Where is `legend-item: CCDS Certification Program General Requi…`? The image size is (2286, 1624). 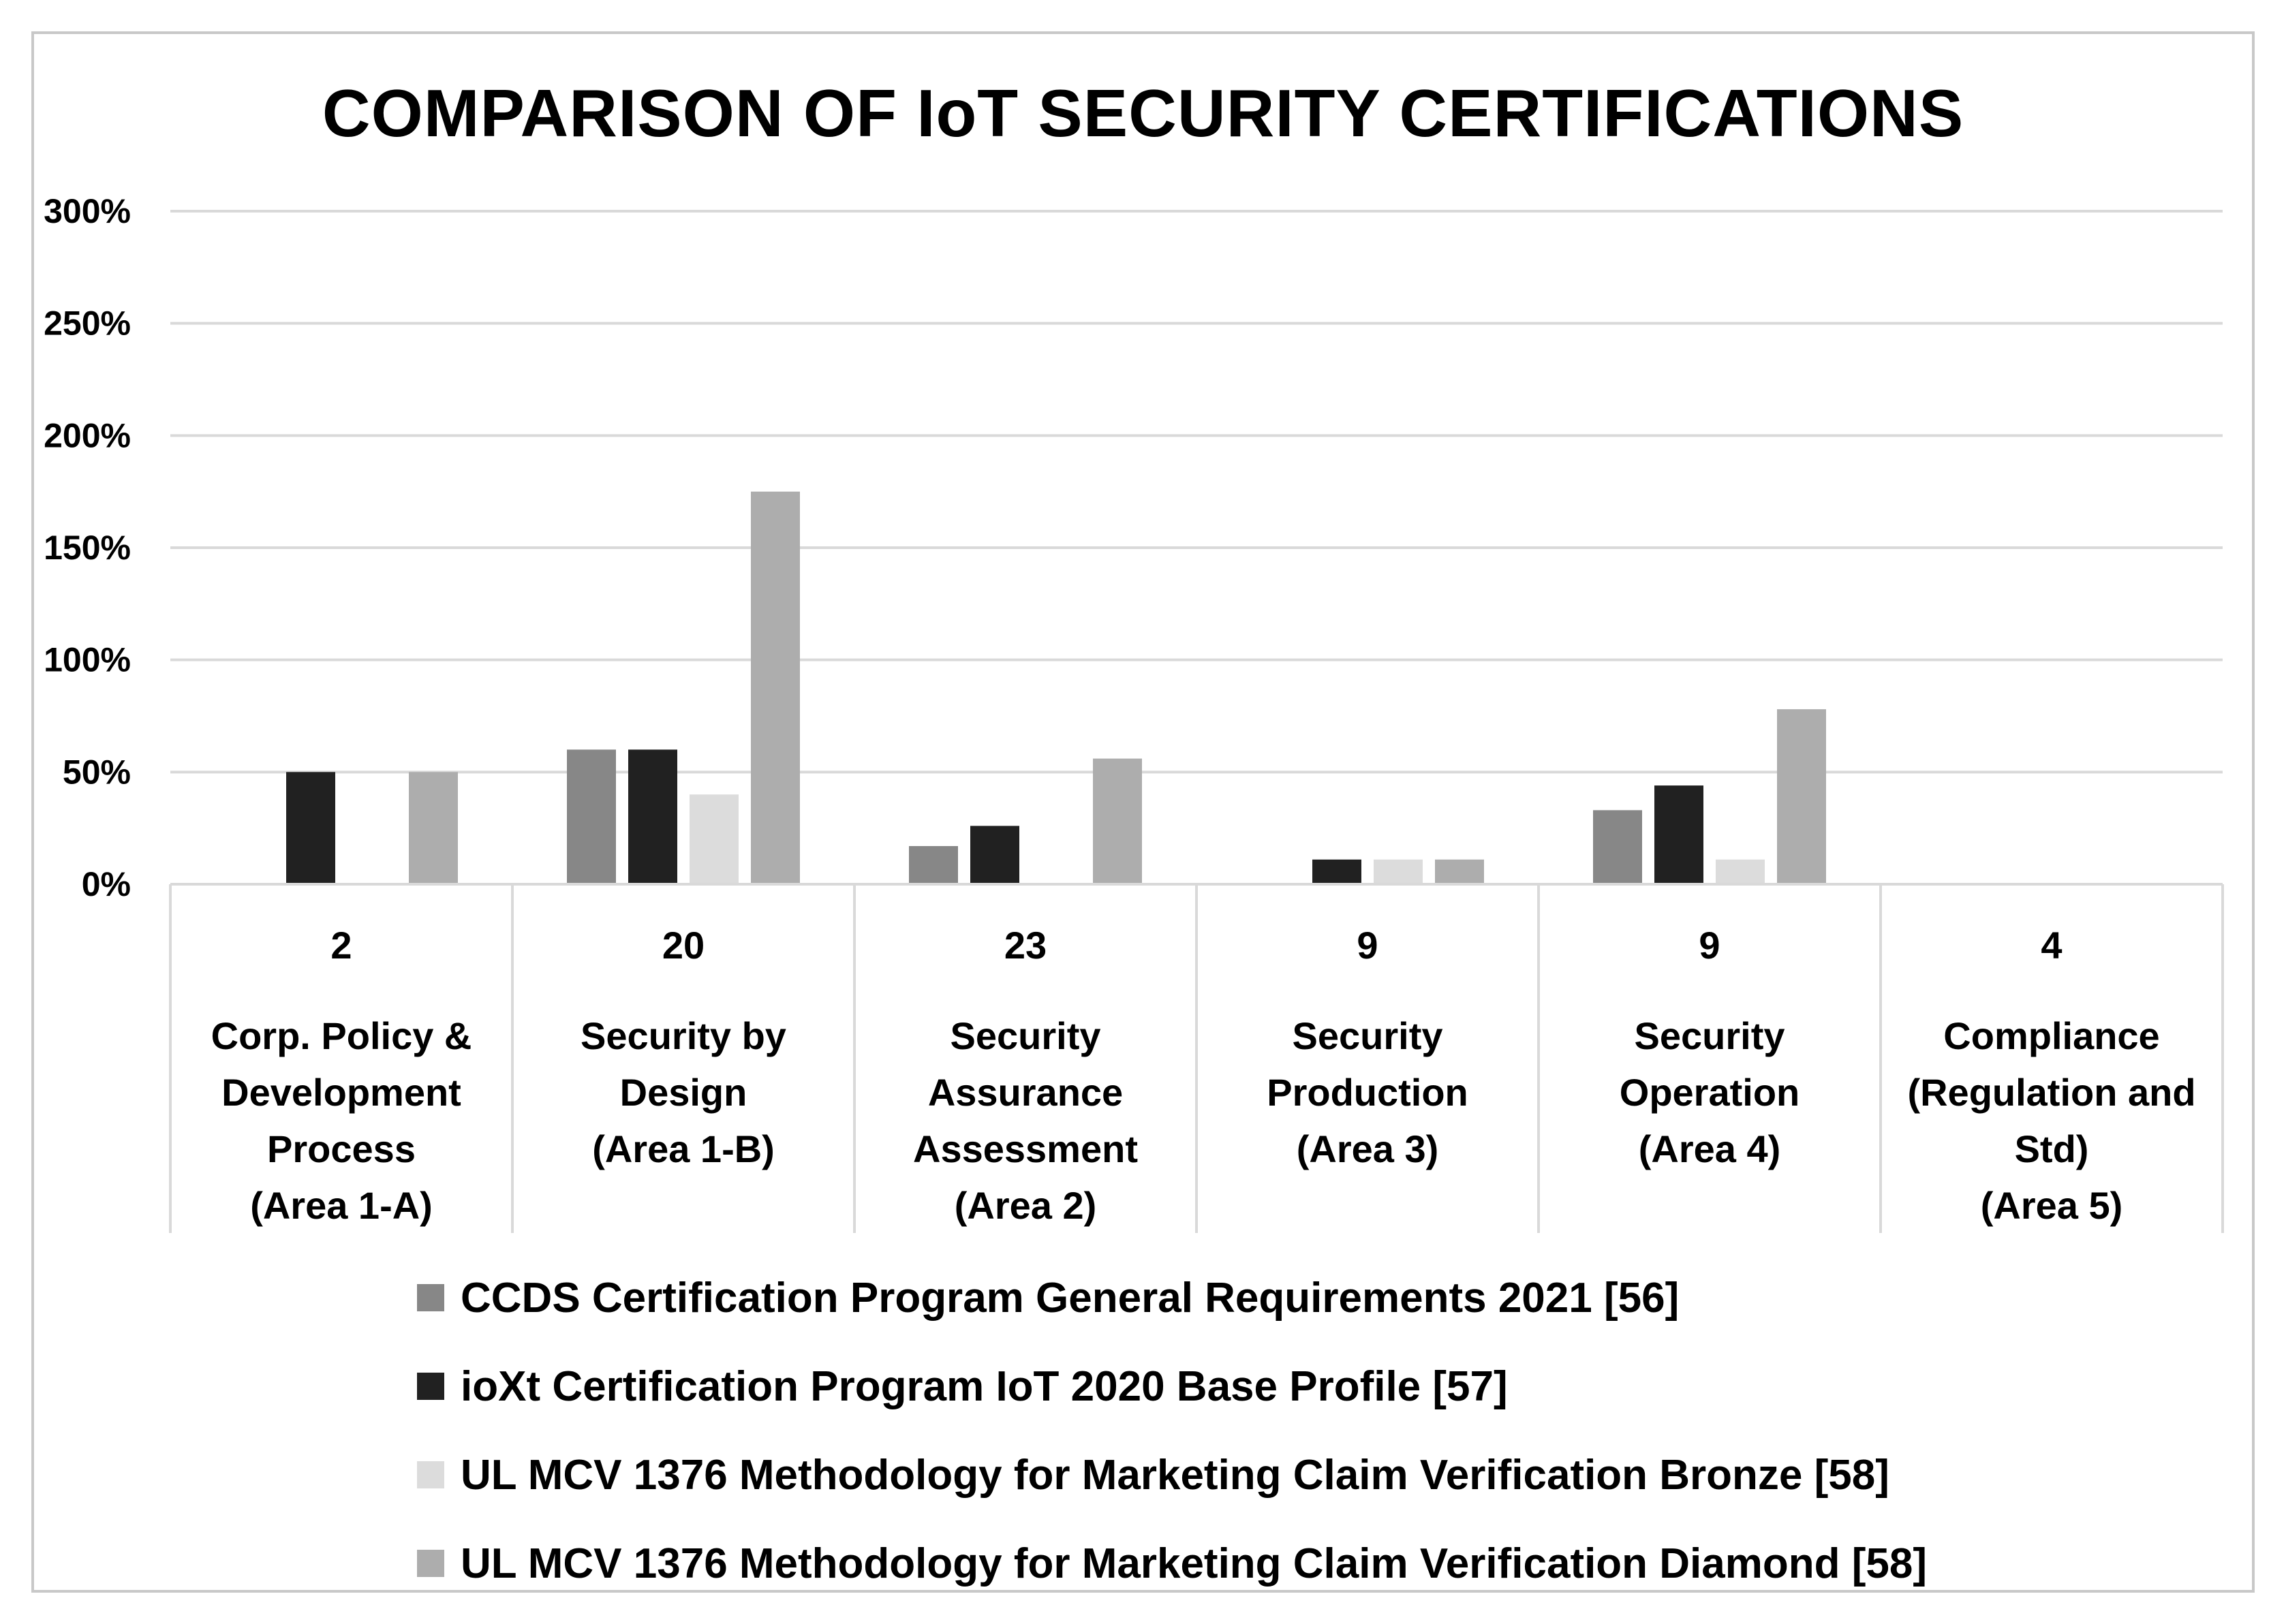
legend-item: CCDS Certification Program General Requi… is located at coordinates (1172, 1297).